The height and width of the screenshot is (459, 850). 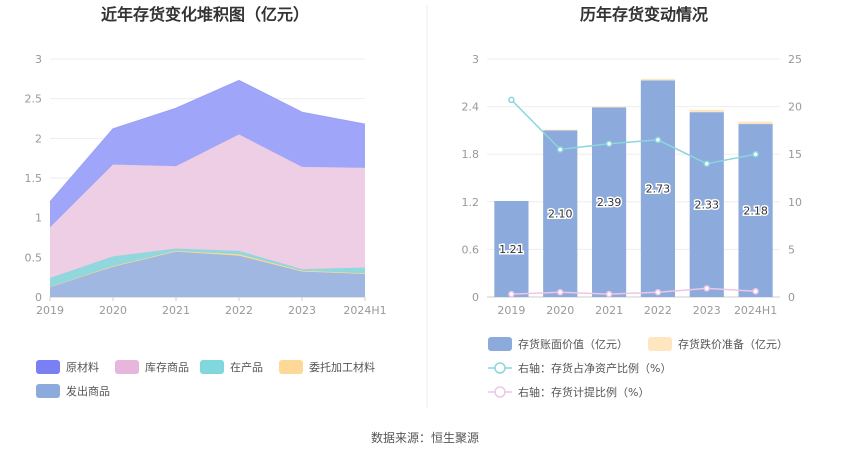 What do you see at coordinates (38, 297) in the screenshot?
I see `left-y-tick-label: 0` at bounding box center [38, 297].